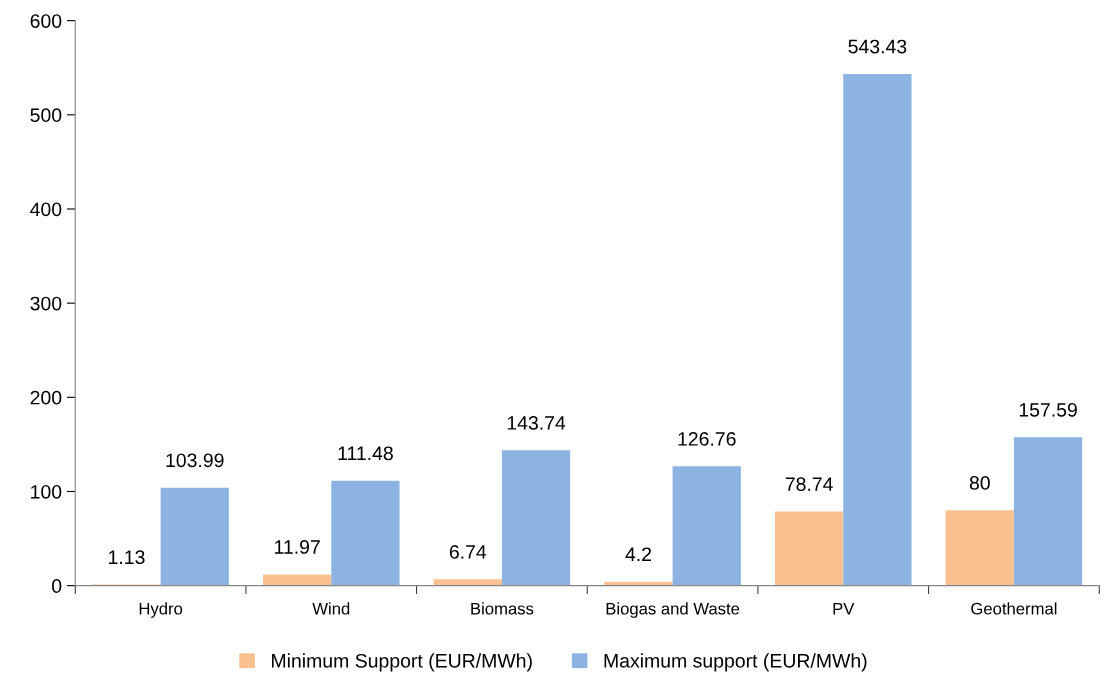 This screenshot has height=689, width=1107. I want to click on data-label: 11.97, so click(297, 547).